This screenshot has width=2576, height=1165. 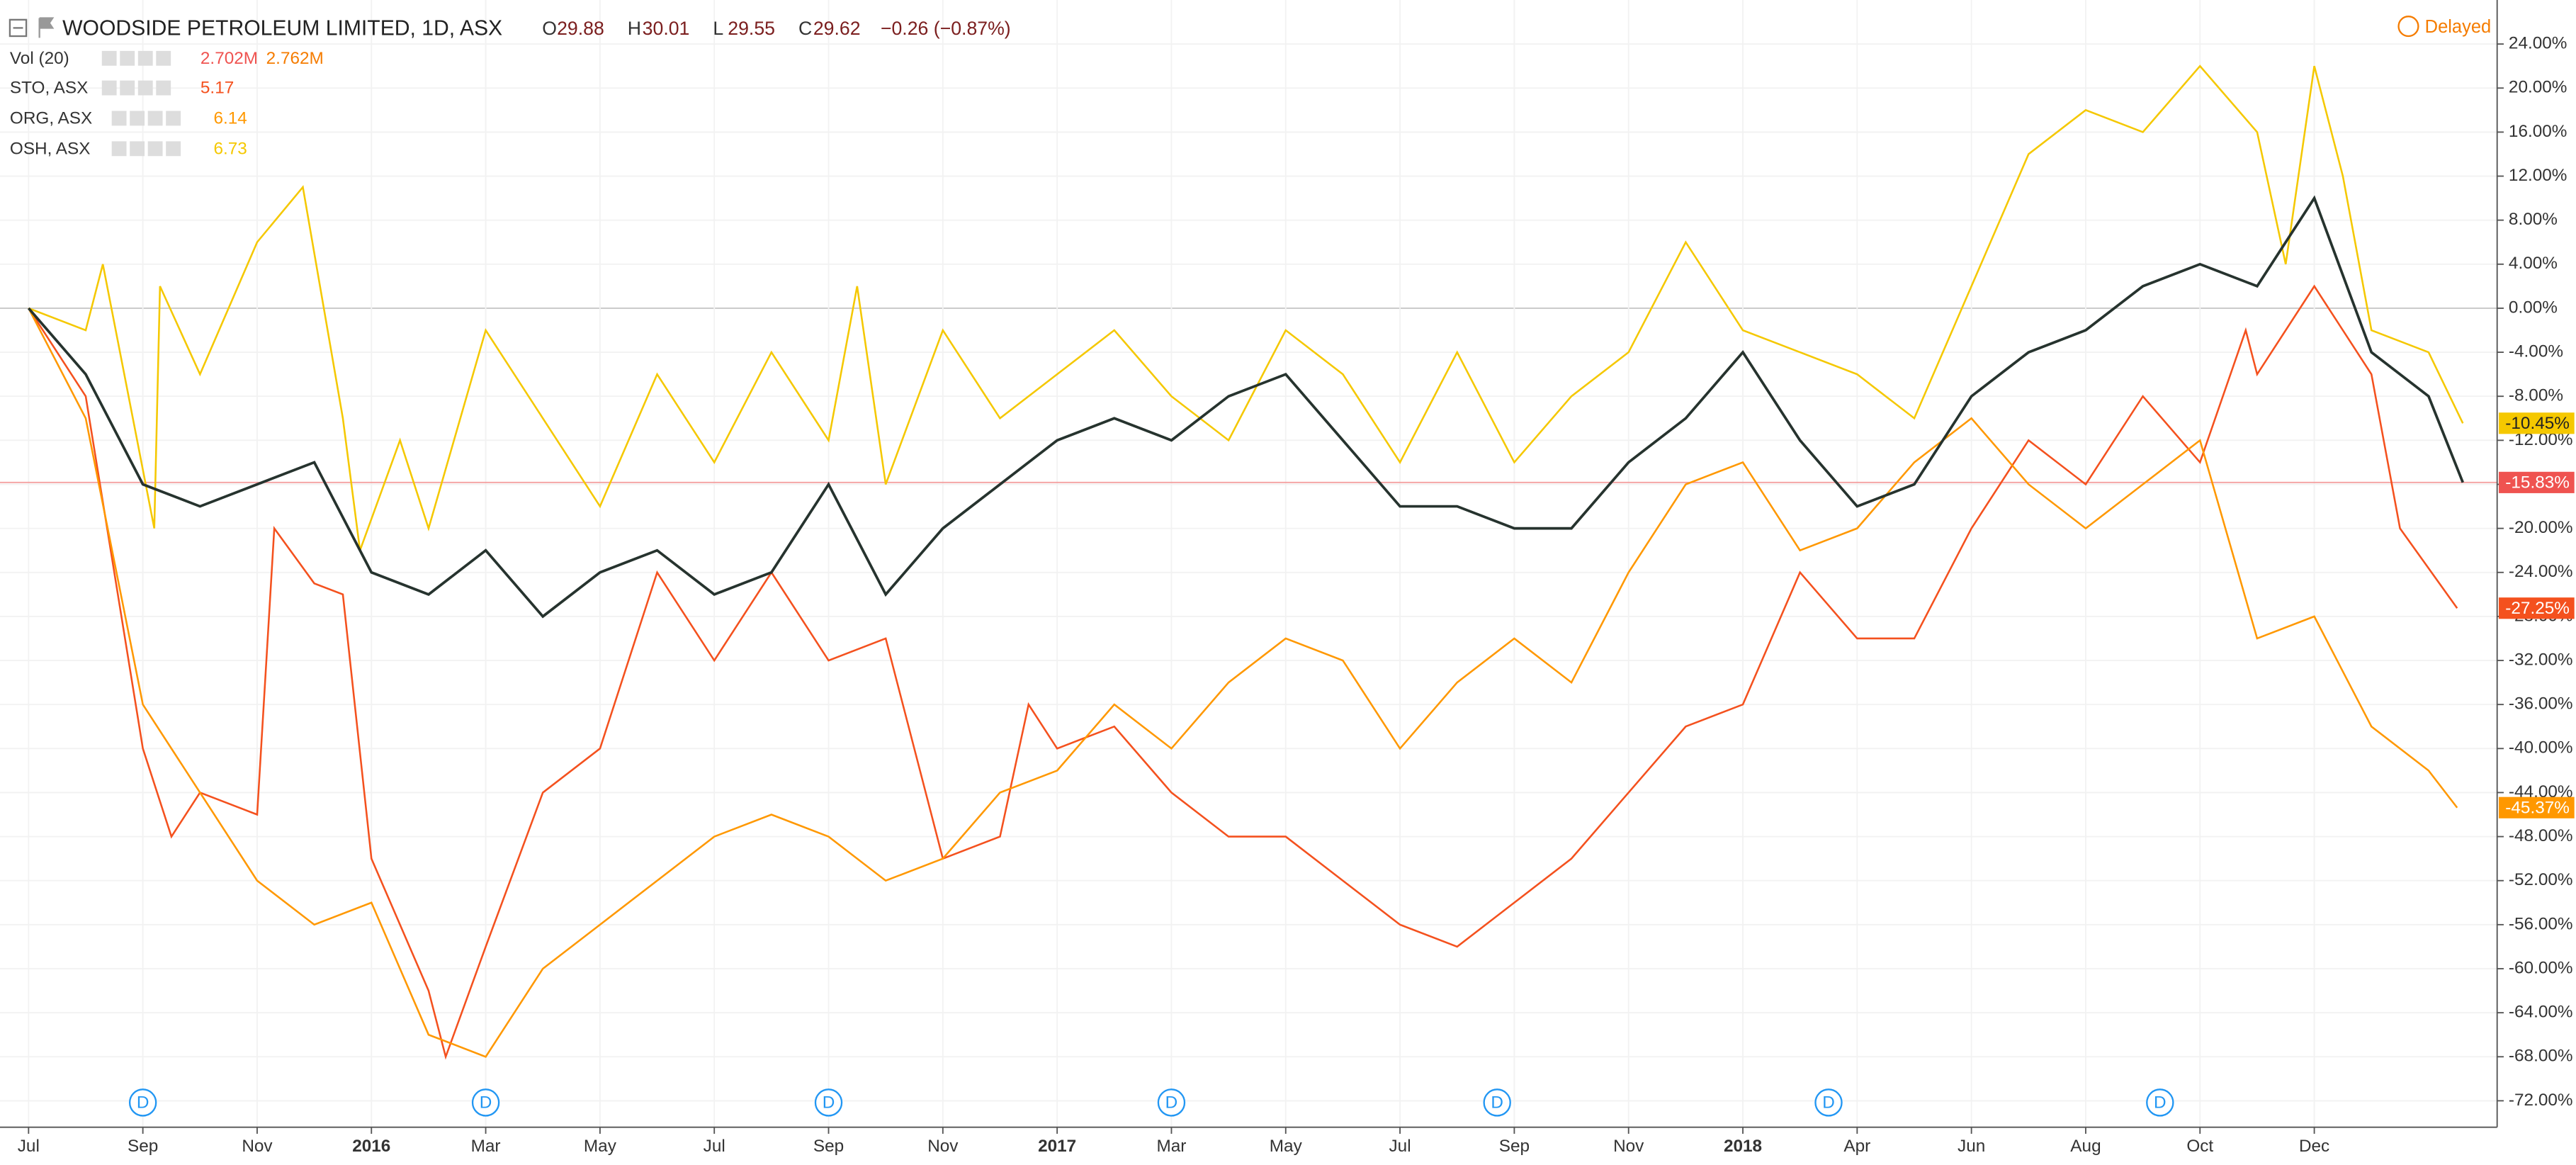 I want to click on flag-icon, so click(x=47, y=28).